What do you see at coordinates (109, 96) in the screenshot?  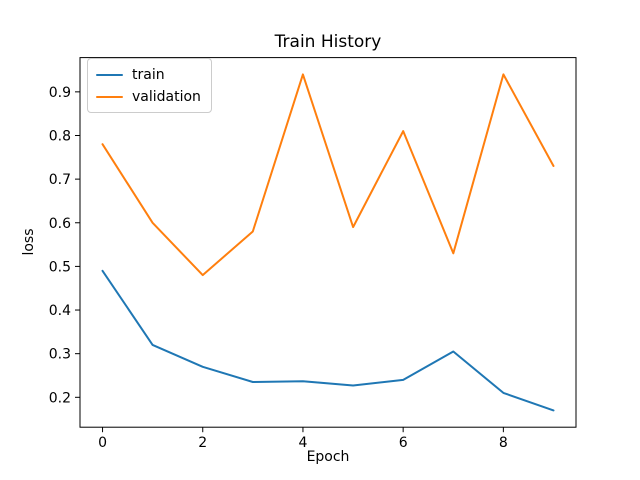 I see `validation-line-swatch` at bounding box center [109, 96].